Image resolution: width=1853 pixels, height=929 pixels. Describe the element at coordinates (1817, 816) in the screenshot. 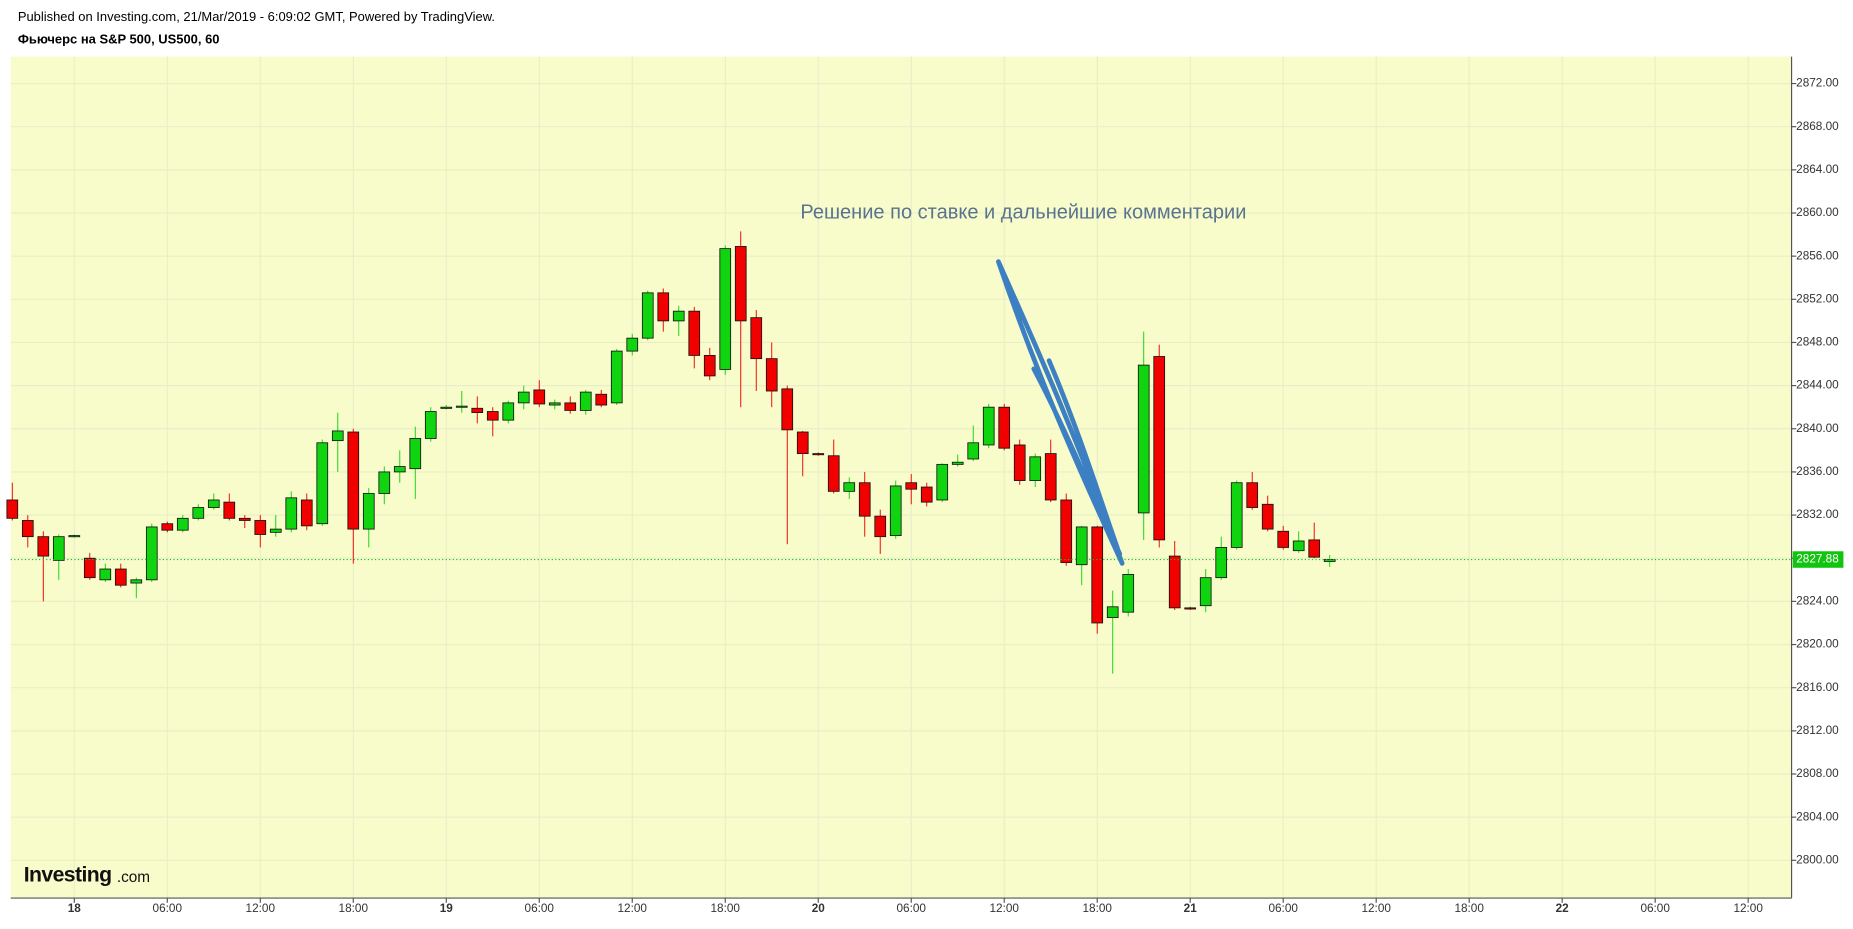

I see `y-tick-label: 2804.00` at that location.